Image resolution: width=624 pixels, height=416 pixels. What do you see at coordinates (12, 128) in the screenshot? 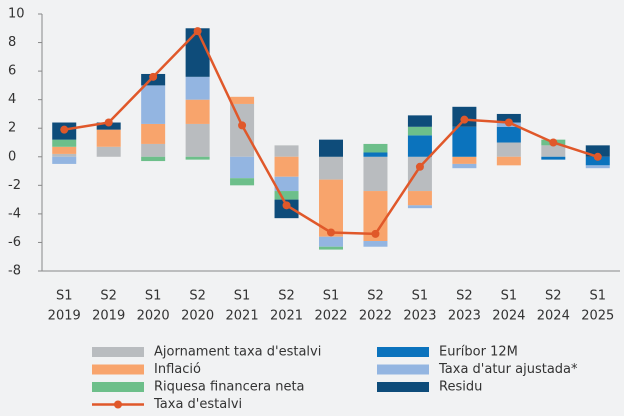
I see `y-tick-label: 2` at bounding box center [12, 128].